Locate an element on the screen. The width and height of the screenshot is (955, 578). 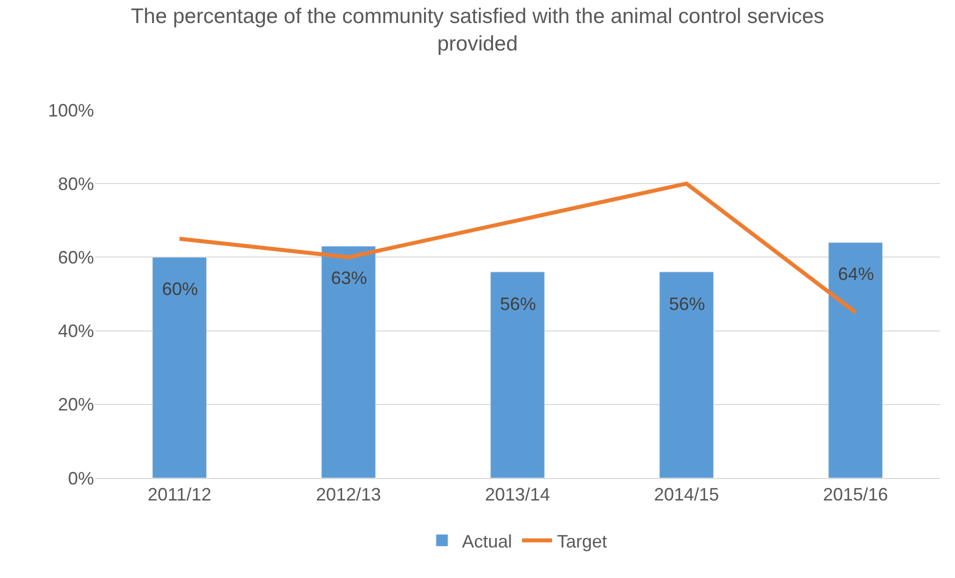
legend-label: Actual is located at coordinates (487, 541).